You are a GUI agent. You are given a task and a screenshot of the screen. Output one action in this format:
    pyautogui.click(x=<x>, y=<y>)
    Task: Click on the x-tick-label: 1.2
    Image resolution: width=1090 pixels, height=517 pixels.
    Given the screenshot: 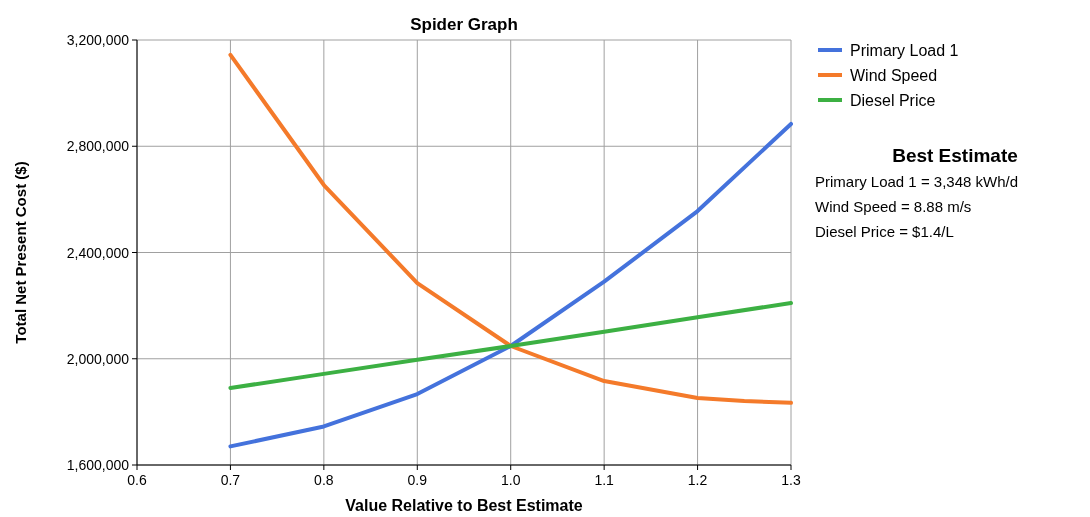 What is the action you would take?
    pyautogui.click(x=697, y=480)
    